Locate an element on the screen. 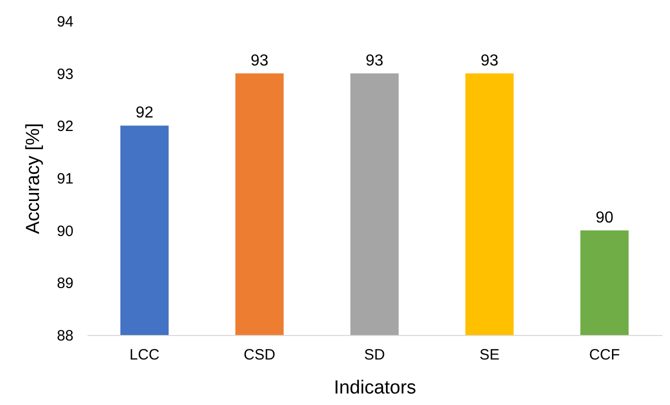  data-label: 90 is located at coordinates (605, 217).